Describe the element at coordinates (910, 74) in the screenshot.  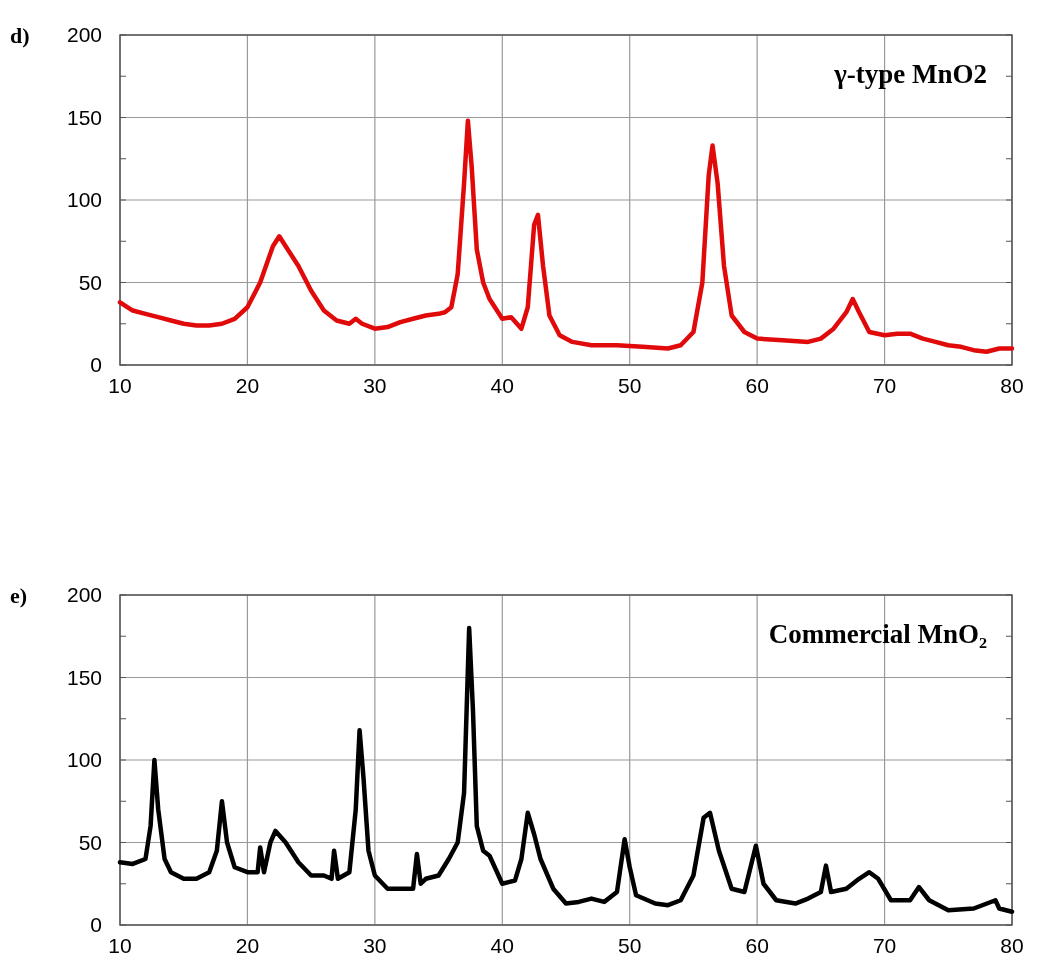
I see `text: γ-type MnO2` at that location.